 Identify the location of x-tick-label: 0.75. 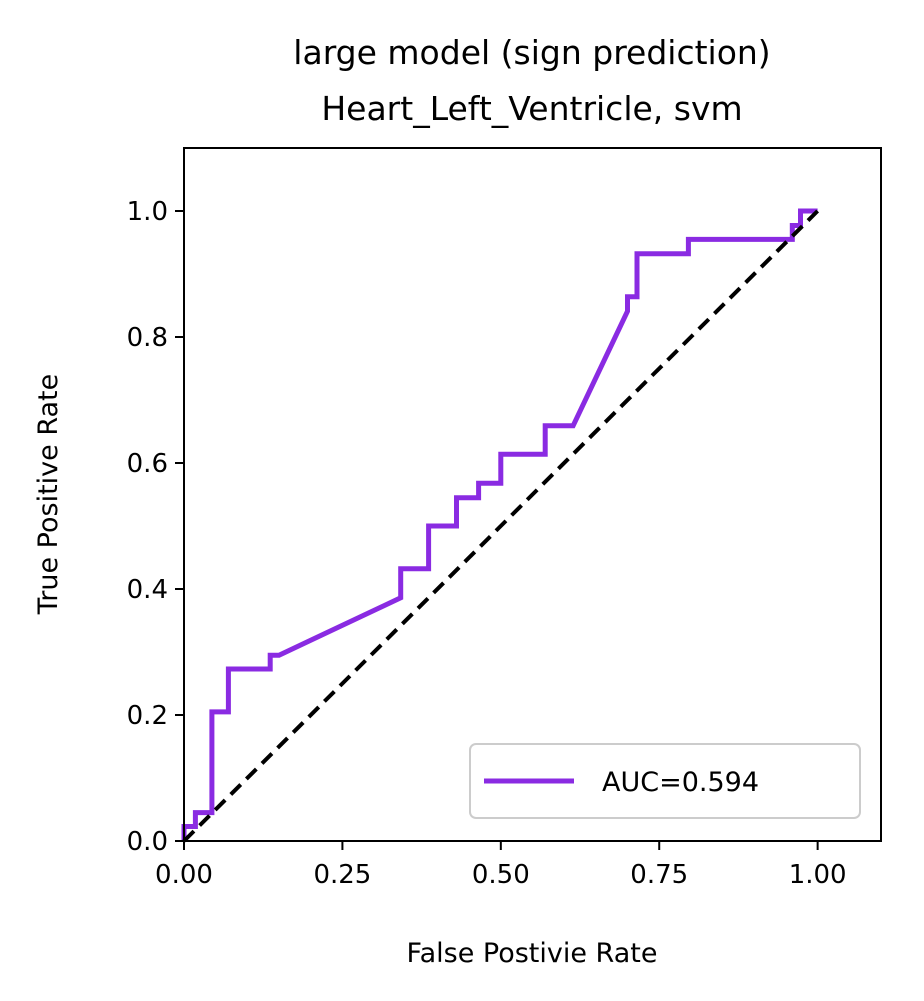
(659, 875).